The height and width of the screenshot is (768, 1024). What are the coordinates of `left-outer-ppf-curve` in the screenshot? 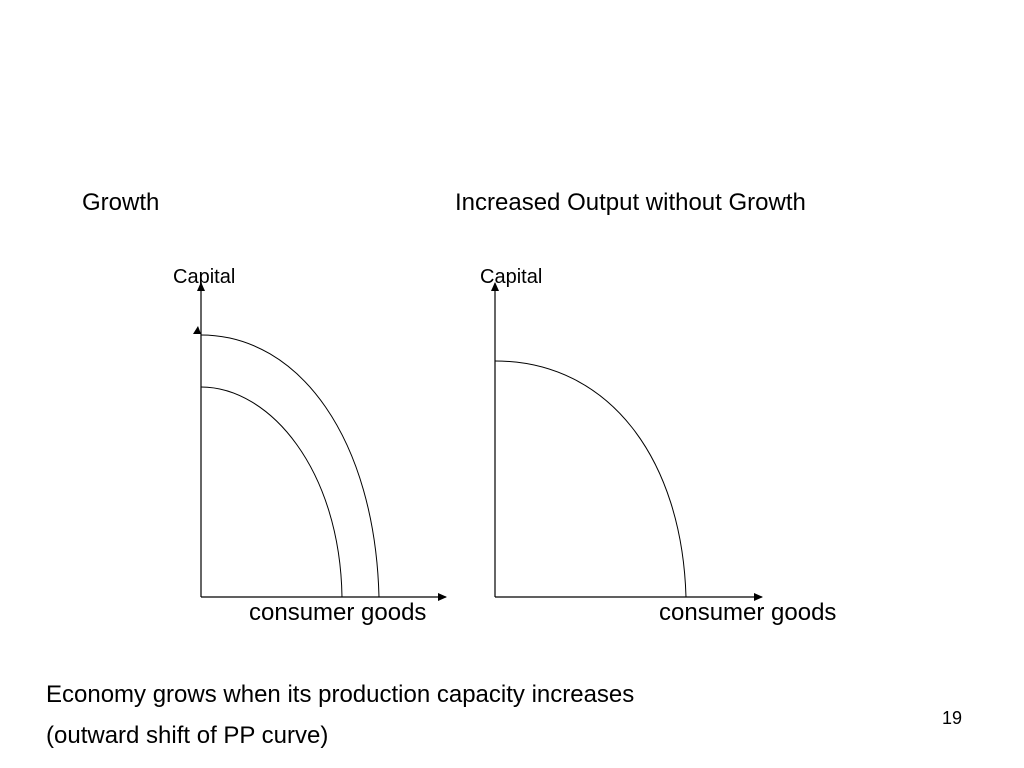 It's located at (290, 466).